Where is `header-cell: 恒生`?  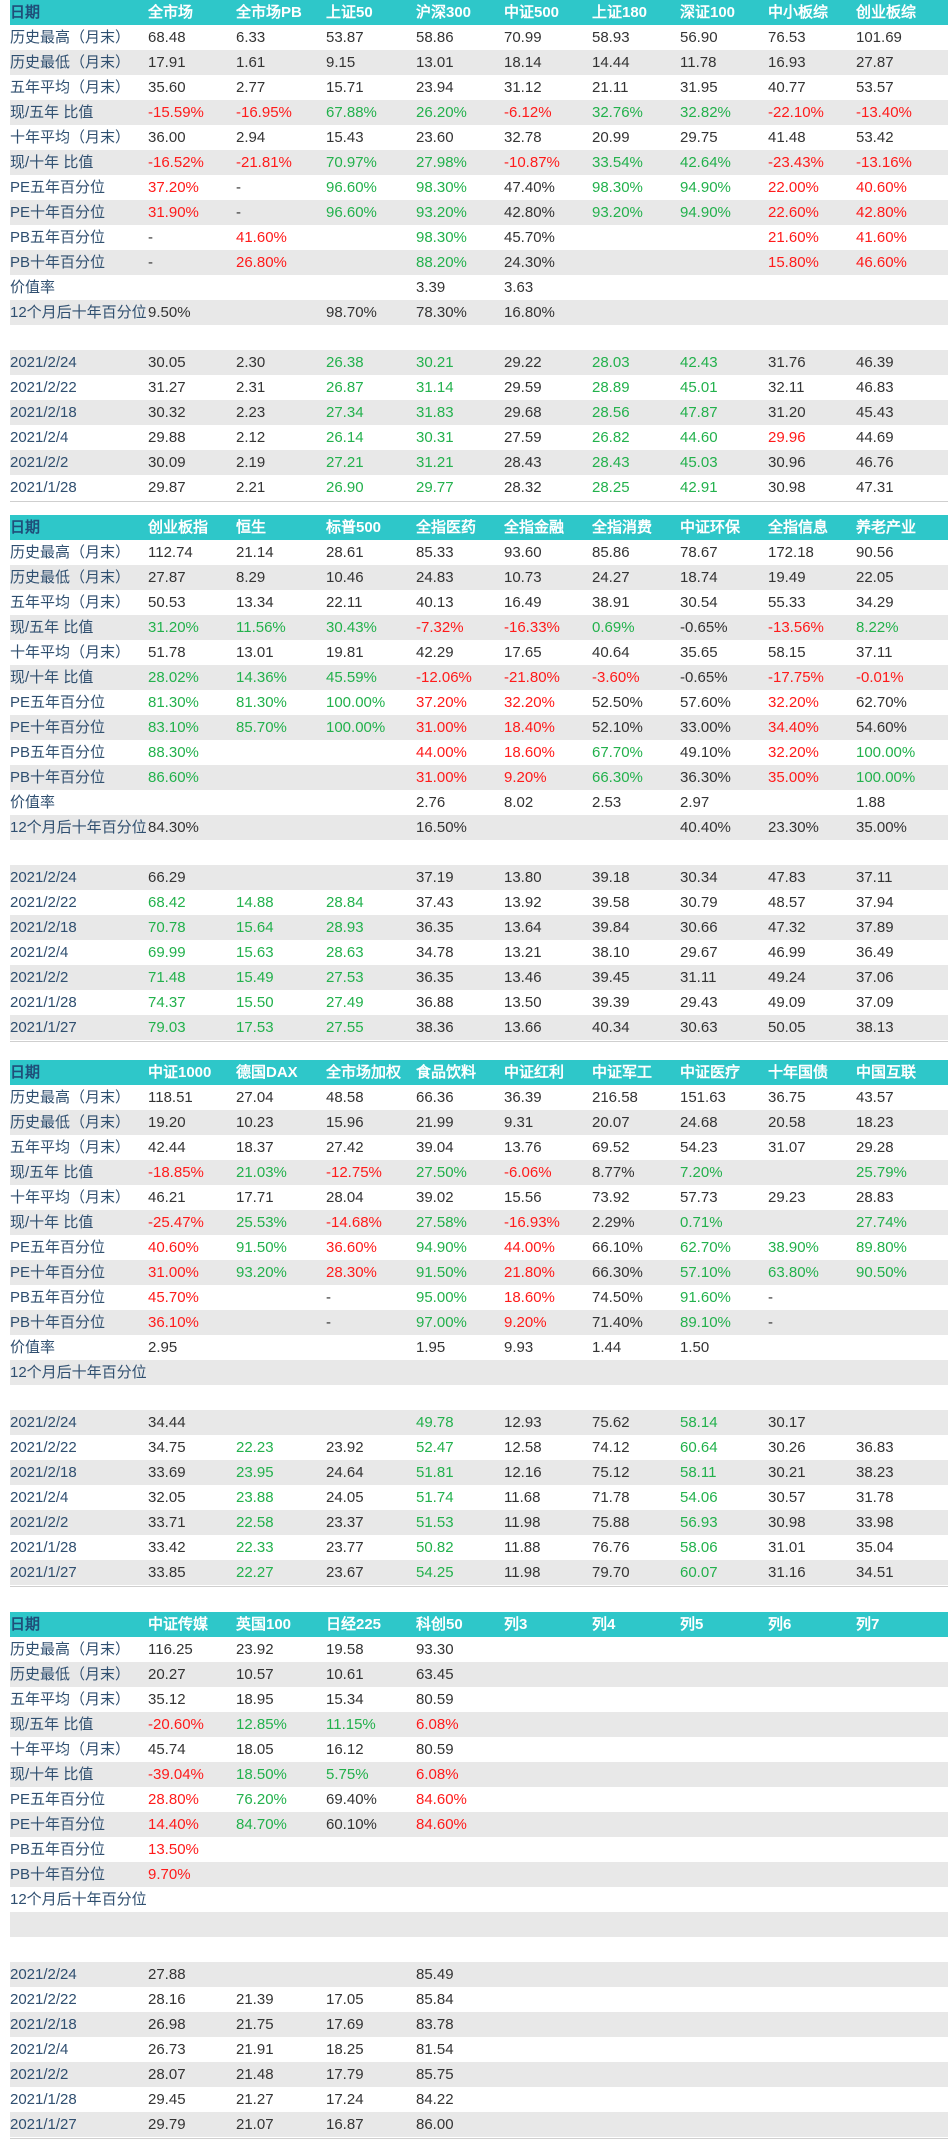
header-cell: 恒生 is located at coordinates (251, 527).